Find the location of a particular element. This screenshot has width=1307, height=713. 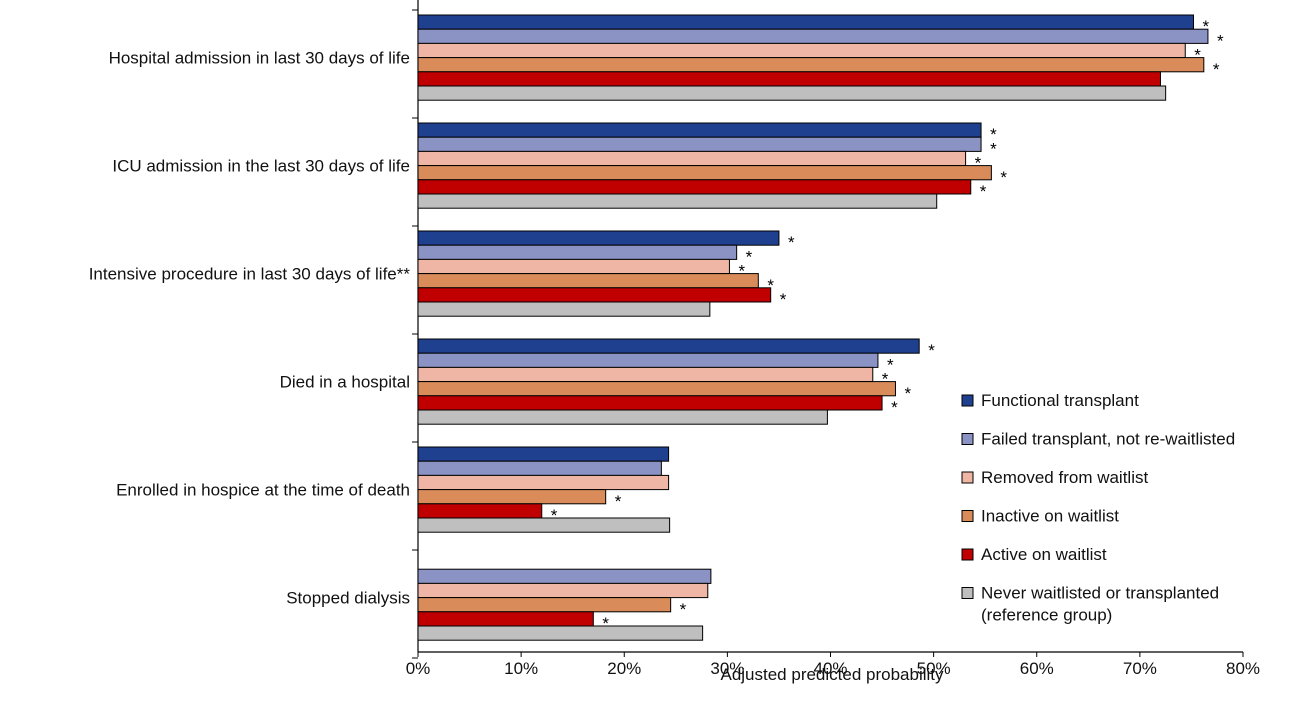

legend-label: Inactive on waitlist is located at coordinates (1050, 516).